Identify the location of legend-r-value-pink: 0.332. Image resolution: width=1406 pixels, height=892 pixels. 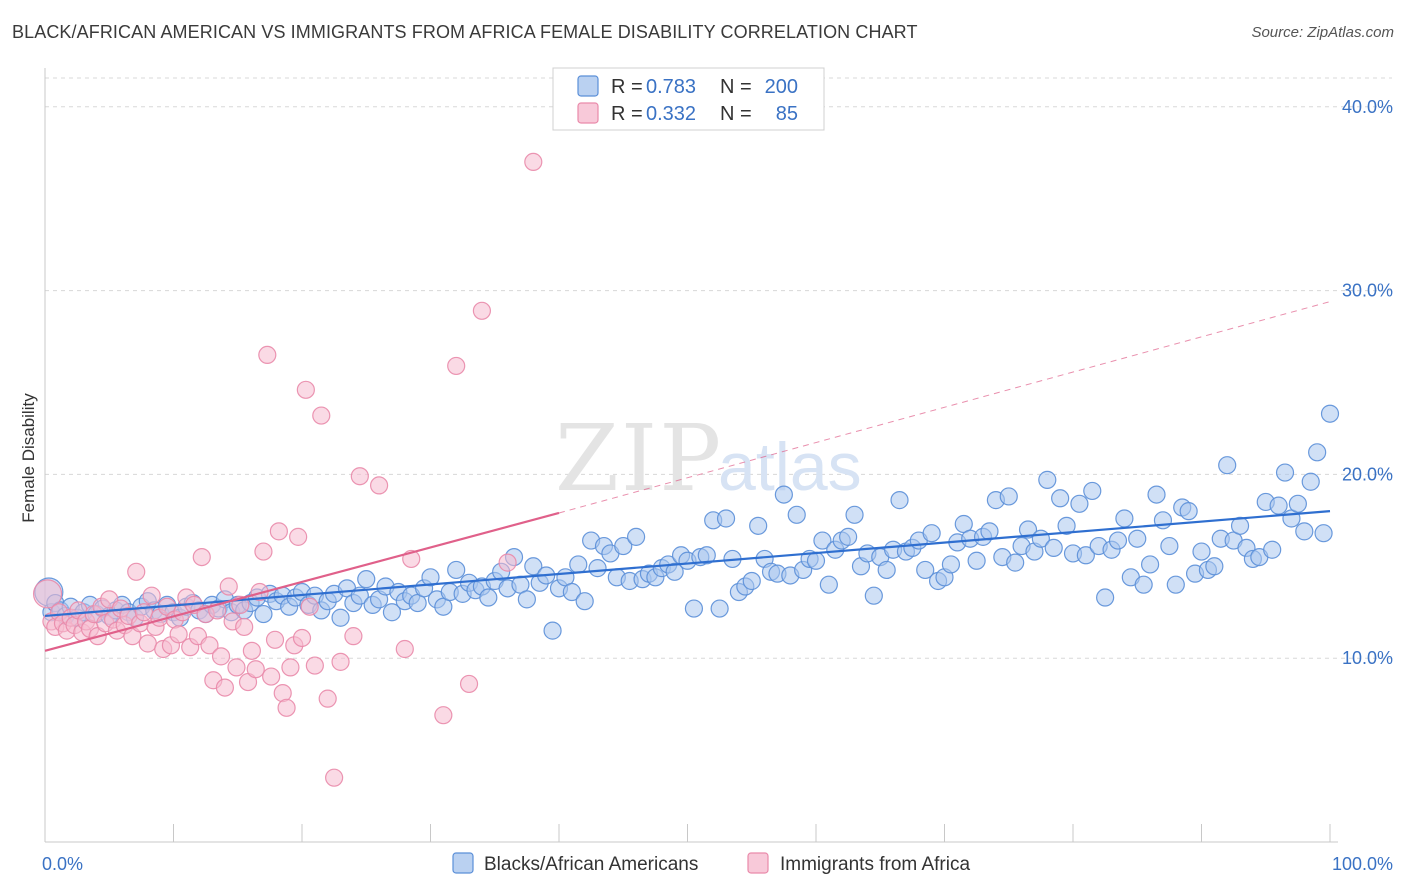
(671, 114).